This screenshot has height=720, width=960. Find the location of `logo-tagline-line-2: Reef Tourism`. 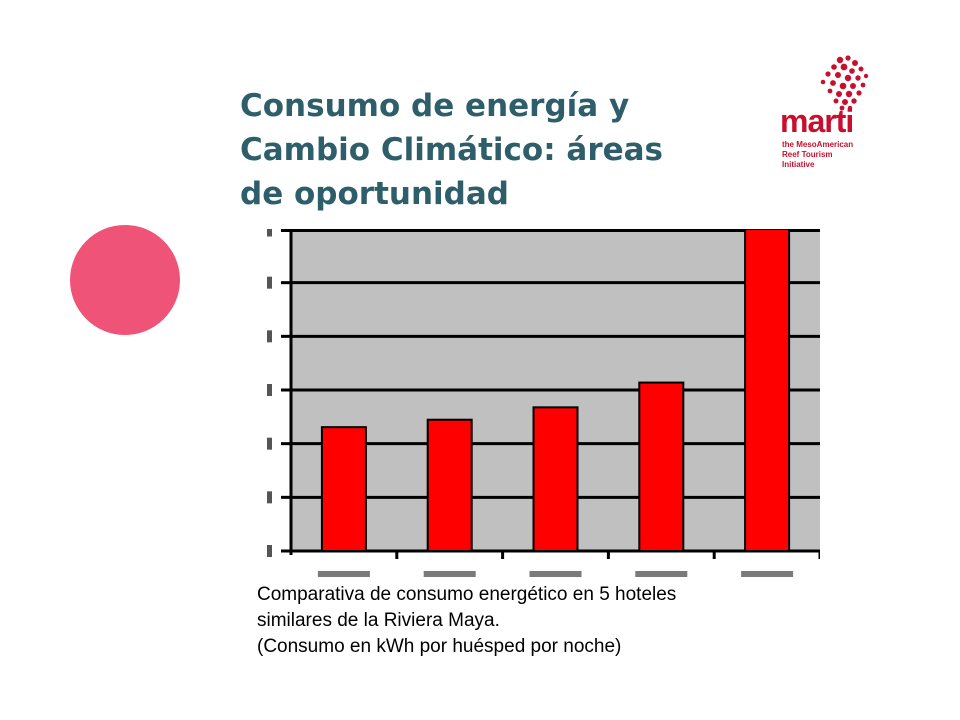

logo-tagline-line-2: Reef Tourism is located at coordinates (807, 154).